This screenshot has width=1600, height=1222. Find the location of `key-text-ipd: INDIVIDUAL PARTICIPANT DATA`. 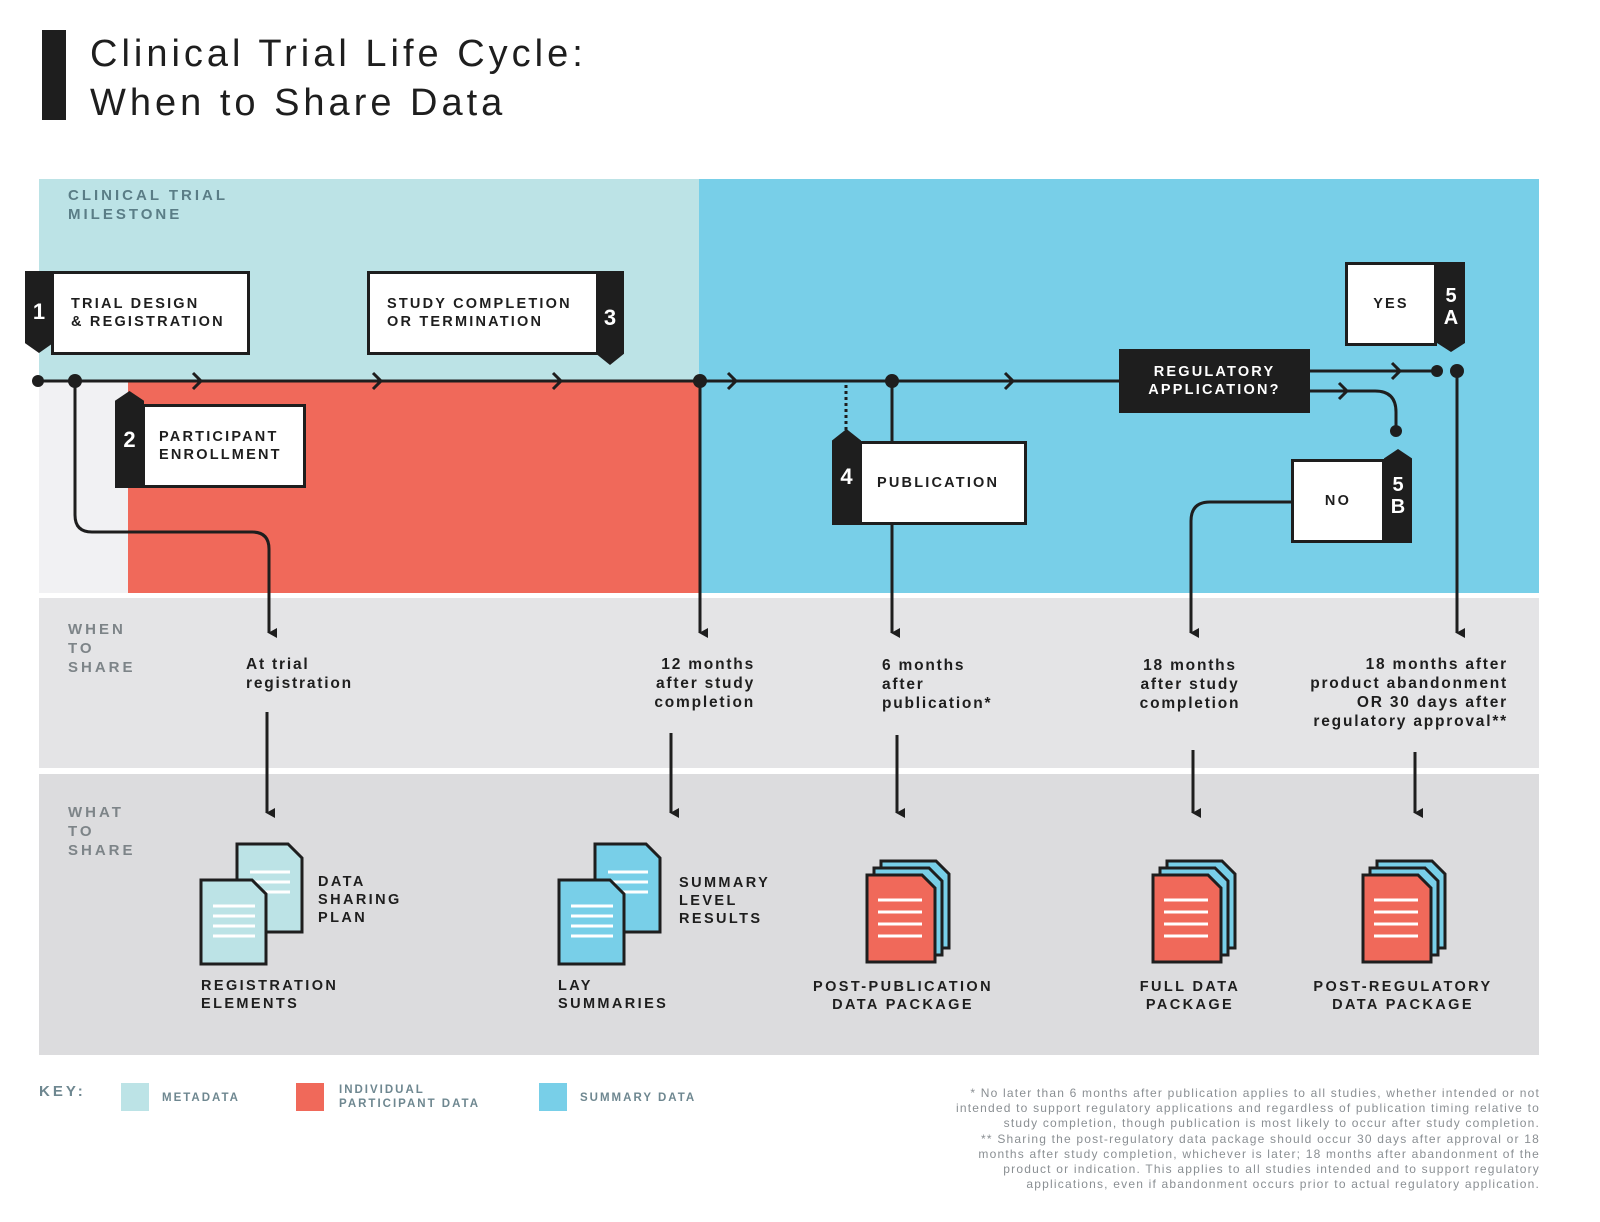

key-text-ipd: INDIVIDUAL PARTICIPANT DATA is located at coordinates (409, 1097).